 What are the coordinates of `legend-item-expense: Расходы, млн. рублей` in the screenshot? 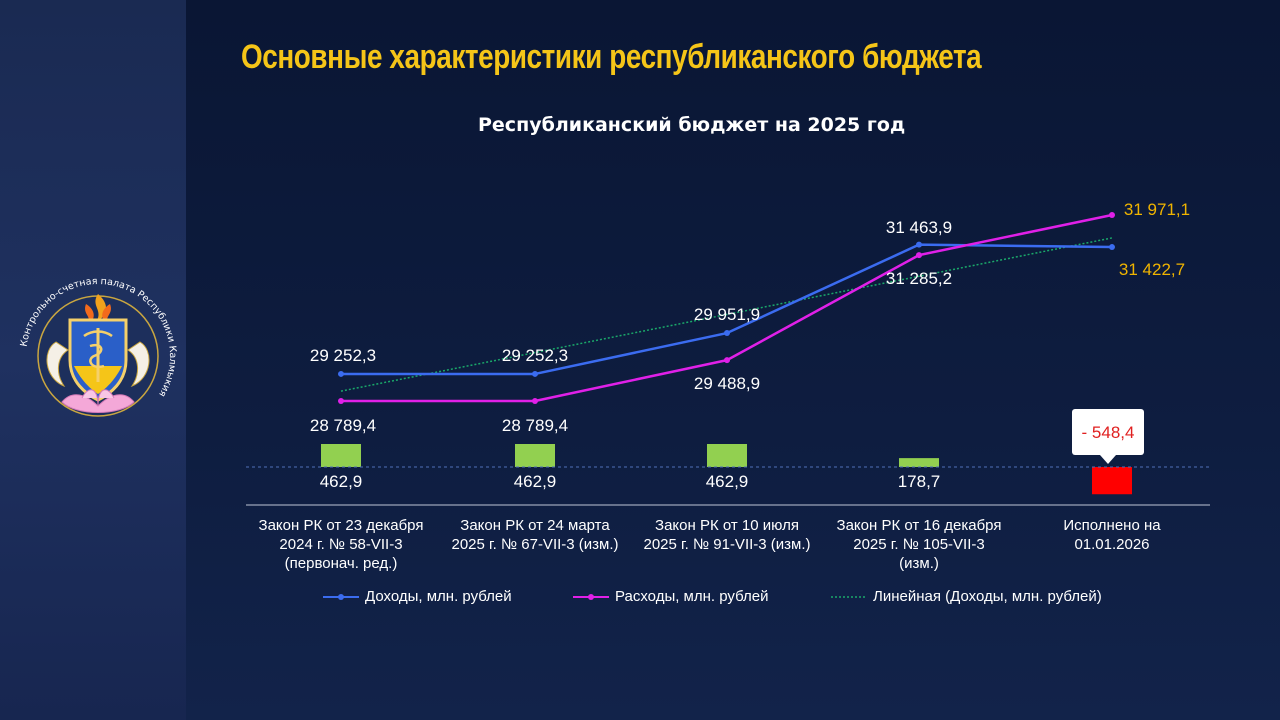 It's located at (670, 596).